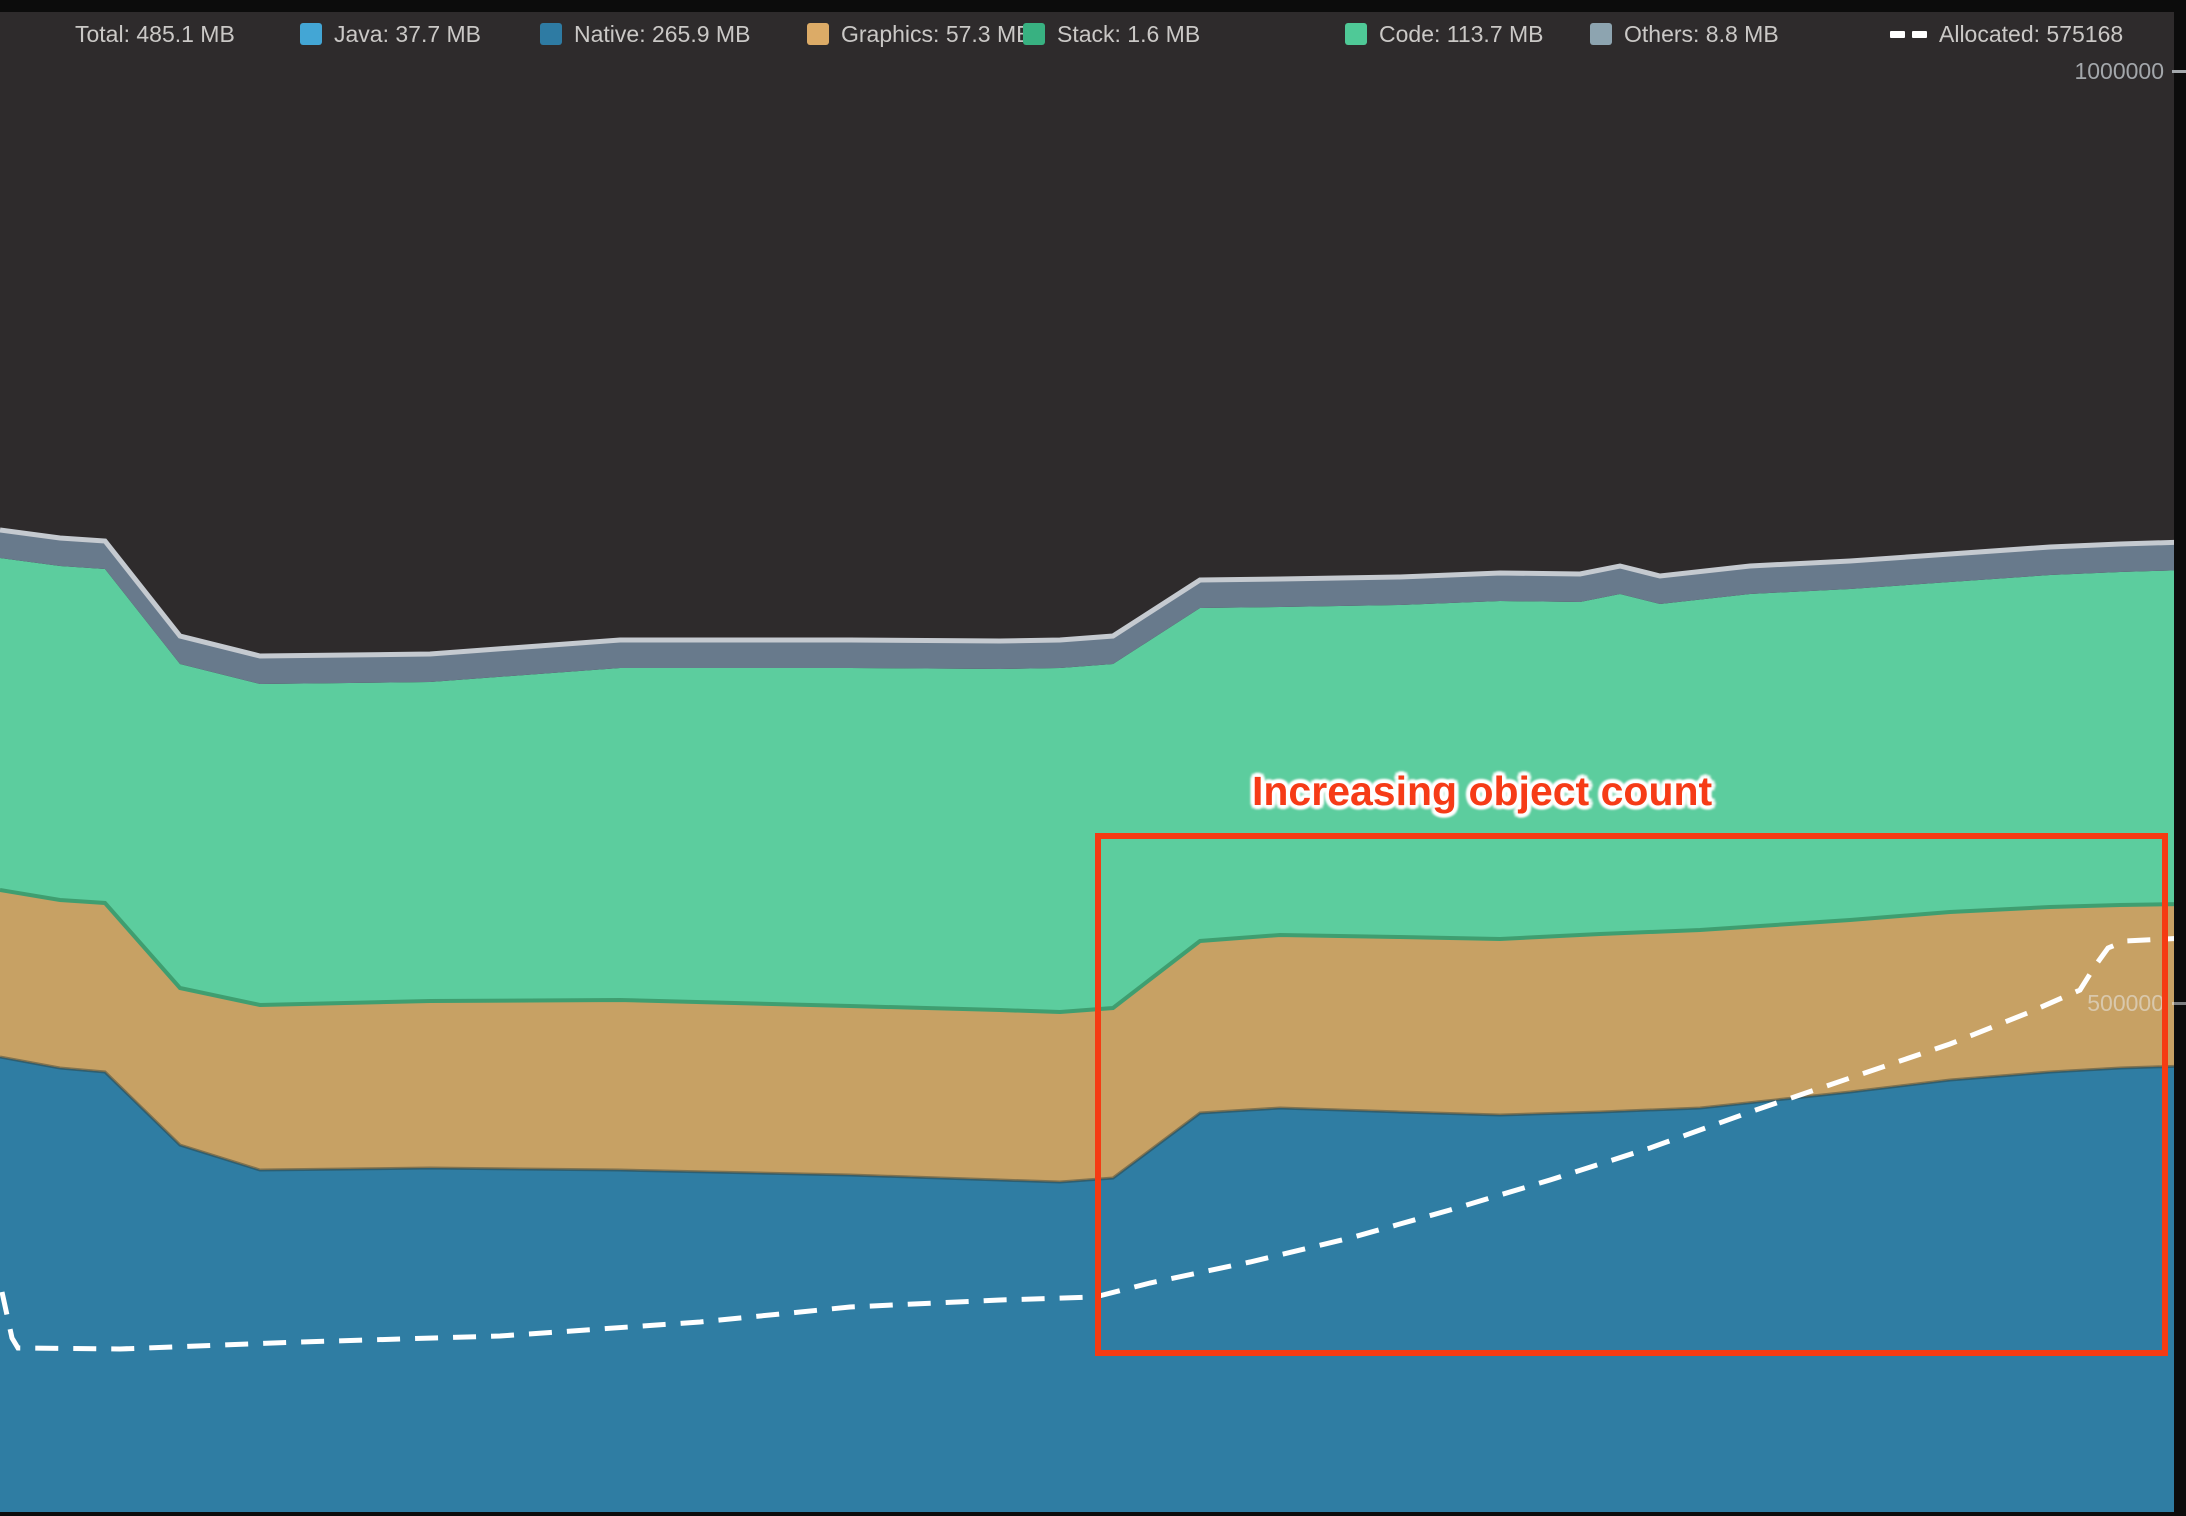 The image size is (2186, 1516). What do you see at coordinates (2125, 1003) in the screenshot?
I see `tick-label: 500000` at bounding box center [2125, 1003].